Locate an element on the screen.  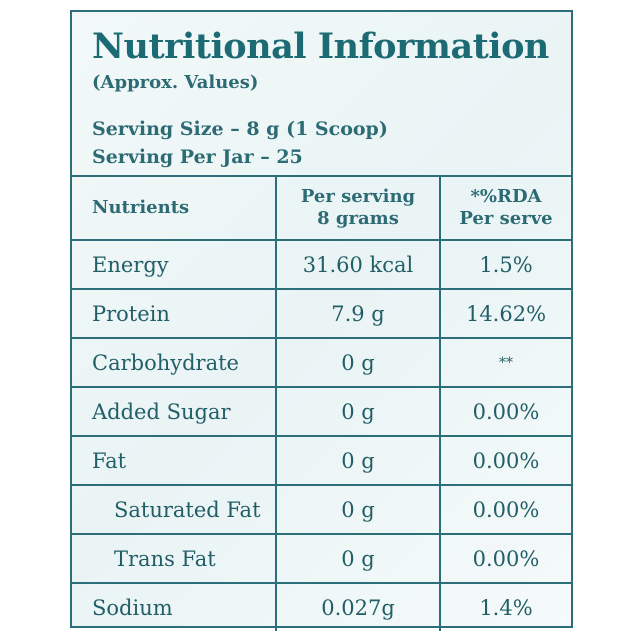
nutrient-value: 0.027g is located at coordinates (358, 606).